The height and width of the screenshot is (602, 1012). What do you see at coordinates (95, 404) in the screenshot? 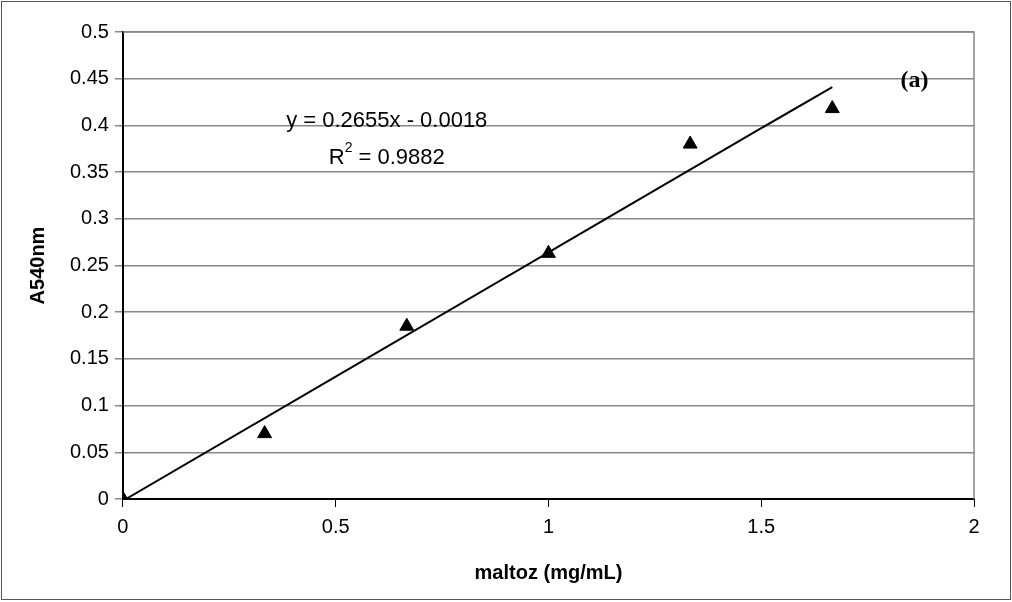
I see `y-tick-label: 0.1` at bounding box center [95, 404].